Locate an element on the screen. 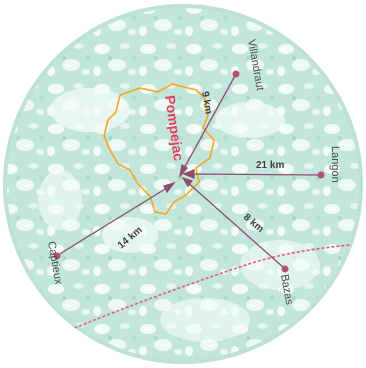 The width and height of the screenshot is (366, 368). town-dot-bazas is located at coordinates (285, 269).